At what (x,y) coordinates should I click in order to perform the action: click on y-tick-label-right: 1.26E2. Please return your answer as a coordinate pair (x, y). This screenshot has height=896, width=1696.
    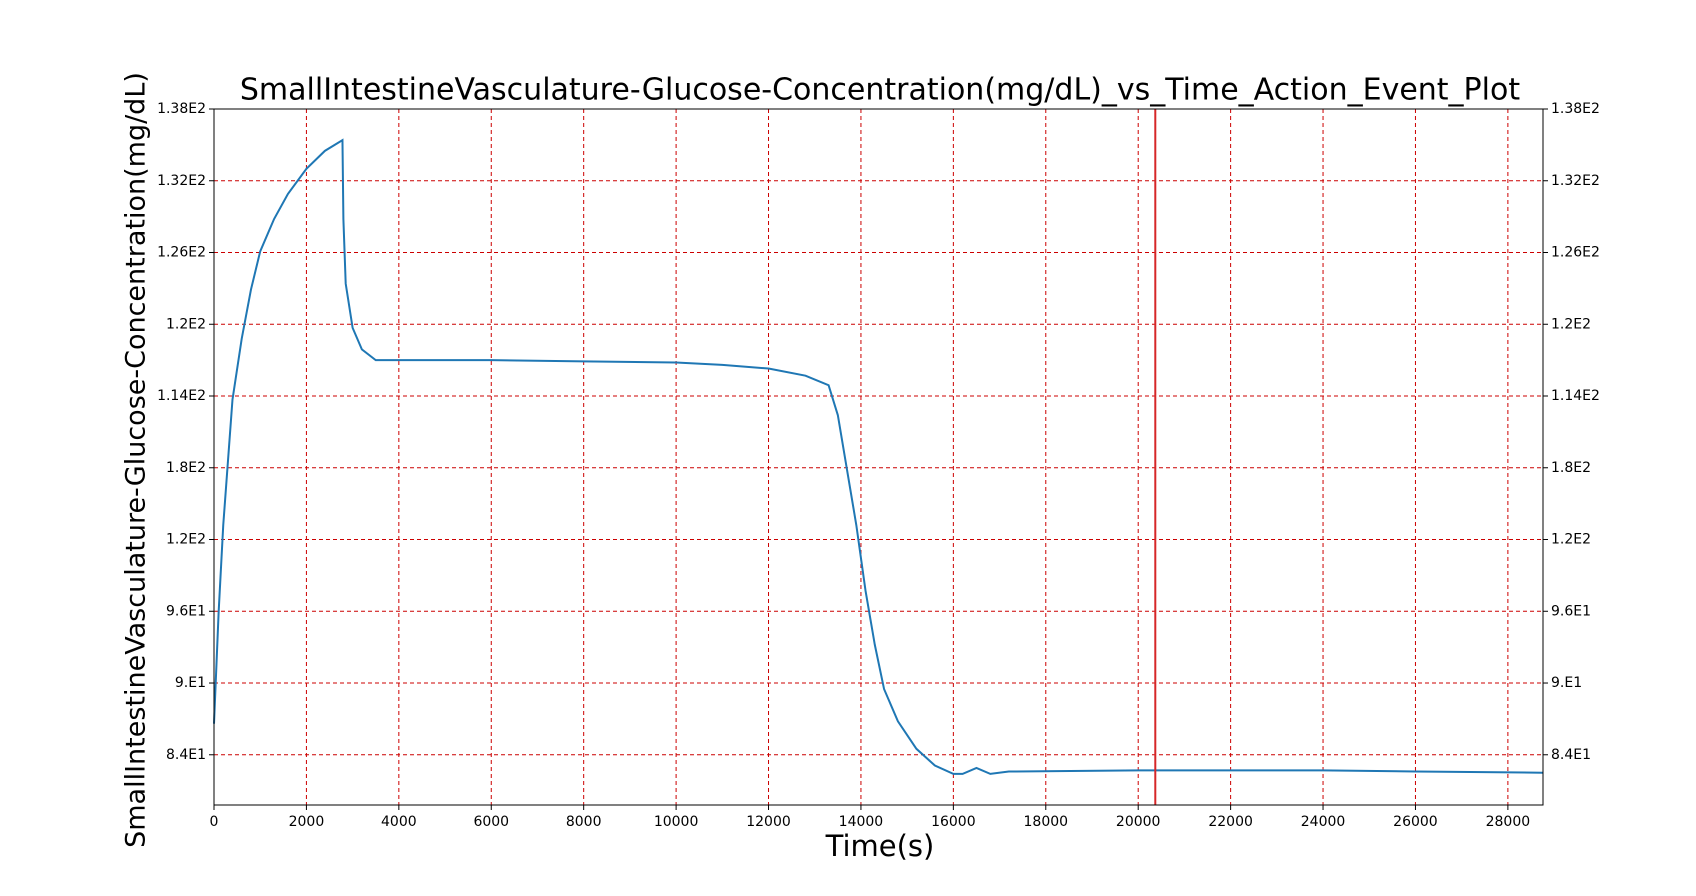
    Looking at the image, I should click on (1575, 253).